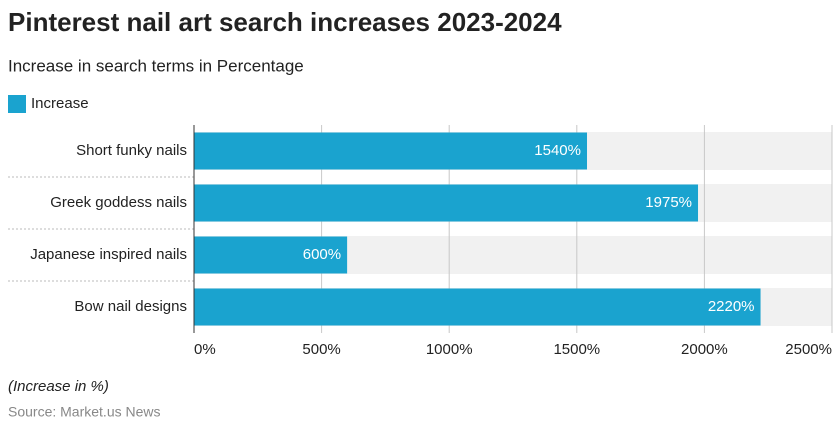 The image size is (840, 431). What do you see at coordinates (156, 65) in the screenshot?
I see `chart-subtitle: Increase in search terms in Percentage` at bounding box center [156, 65].